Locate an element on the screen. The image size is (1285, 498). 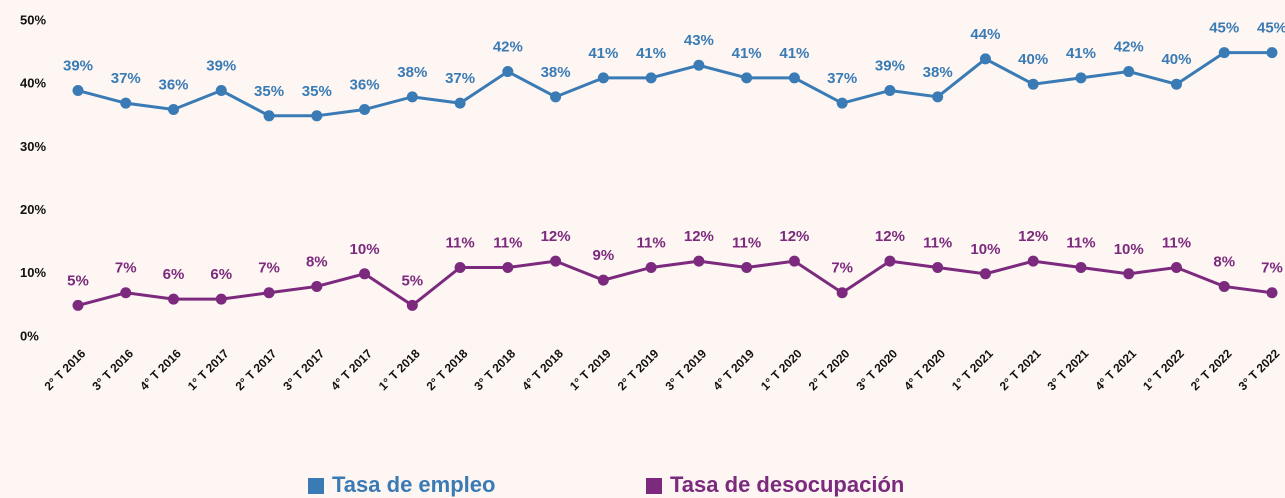
y-tick-label: 0% is located at coordinates (29, 335).